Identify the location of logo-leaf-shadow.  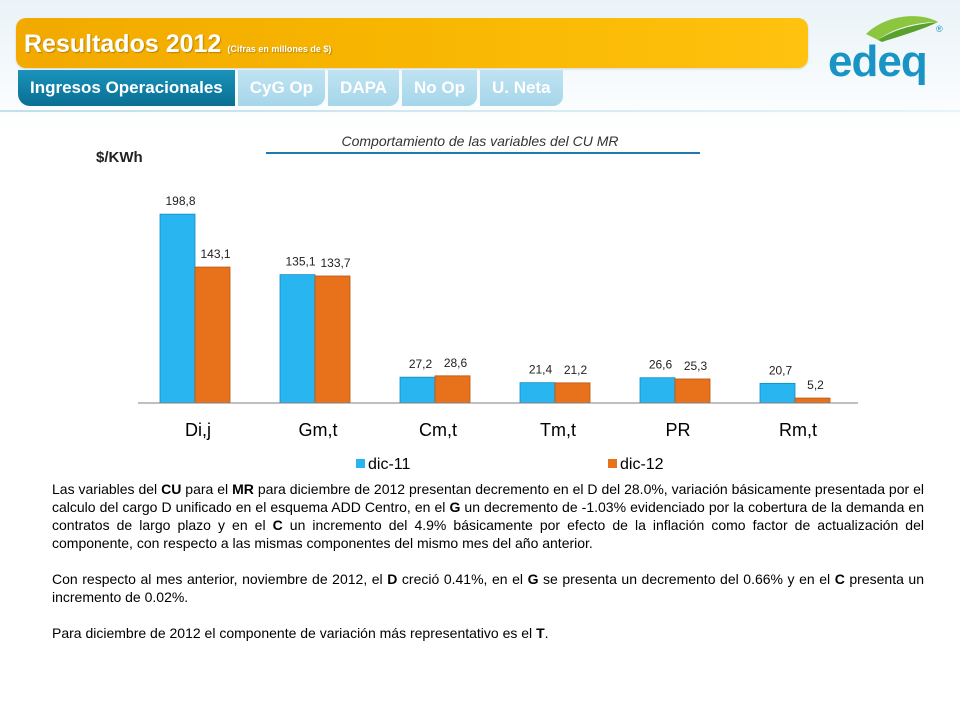
(908, 32).